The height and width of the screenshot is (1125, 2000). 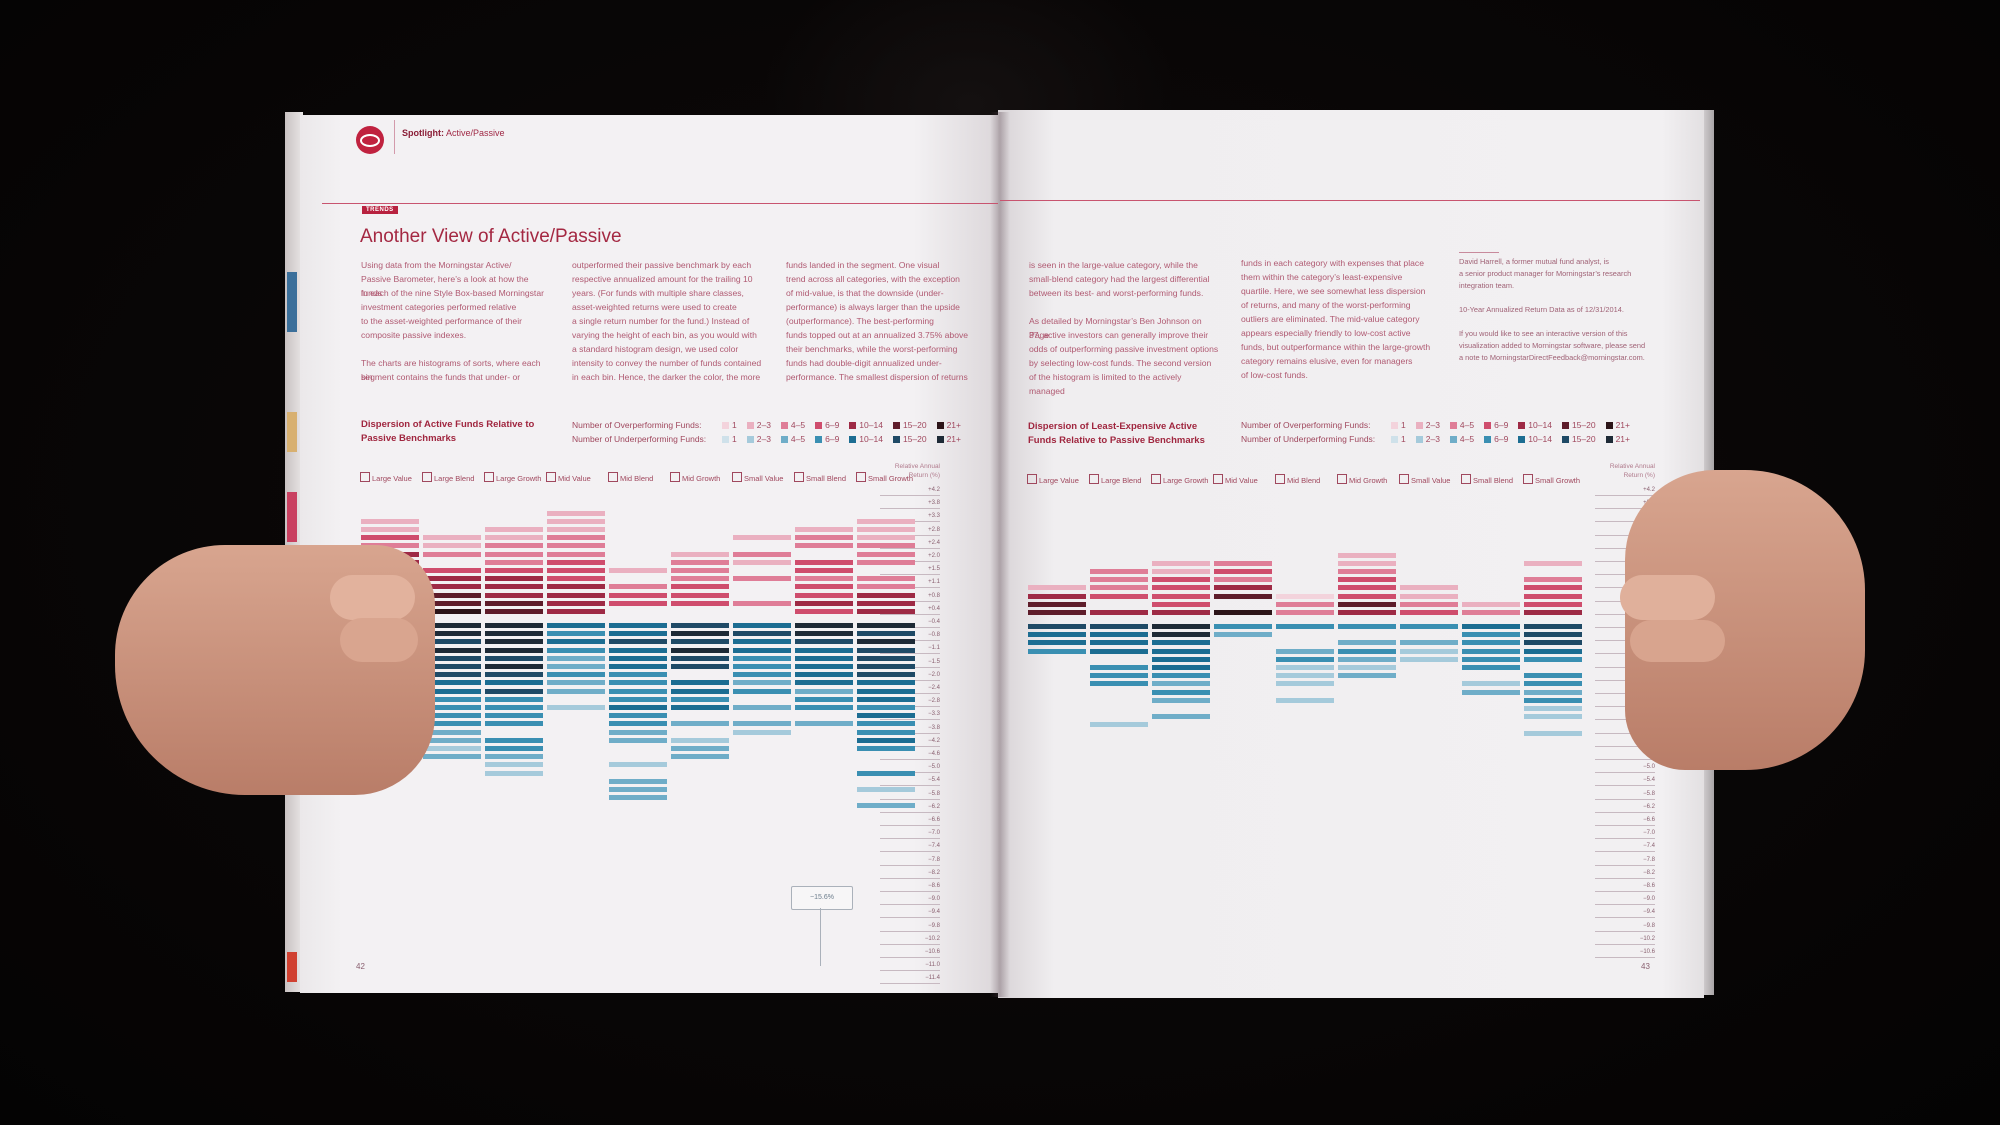 I want to click on category-label-text: Mid Value, so click(x=1241, y=480).